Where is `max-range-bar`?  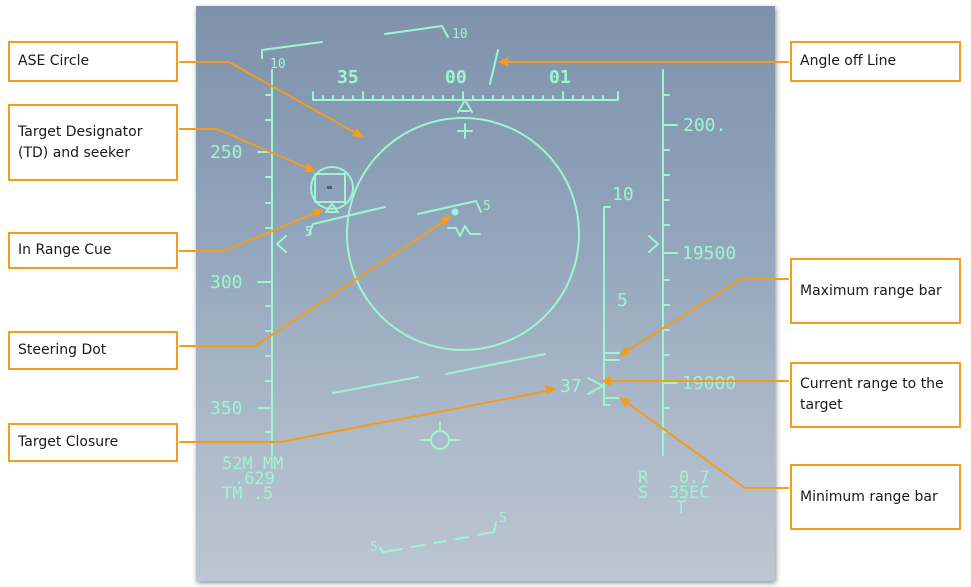
max-range-bar is located at coordinates (611, 356).